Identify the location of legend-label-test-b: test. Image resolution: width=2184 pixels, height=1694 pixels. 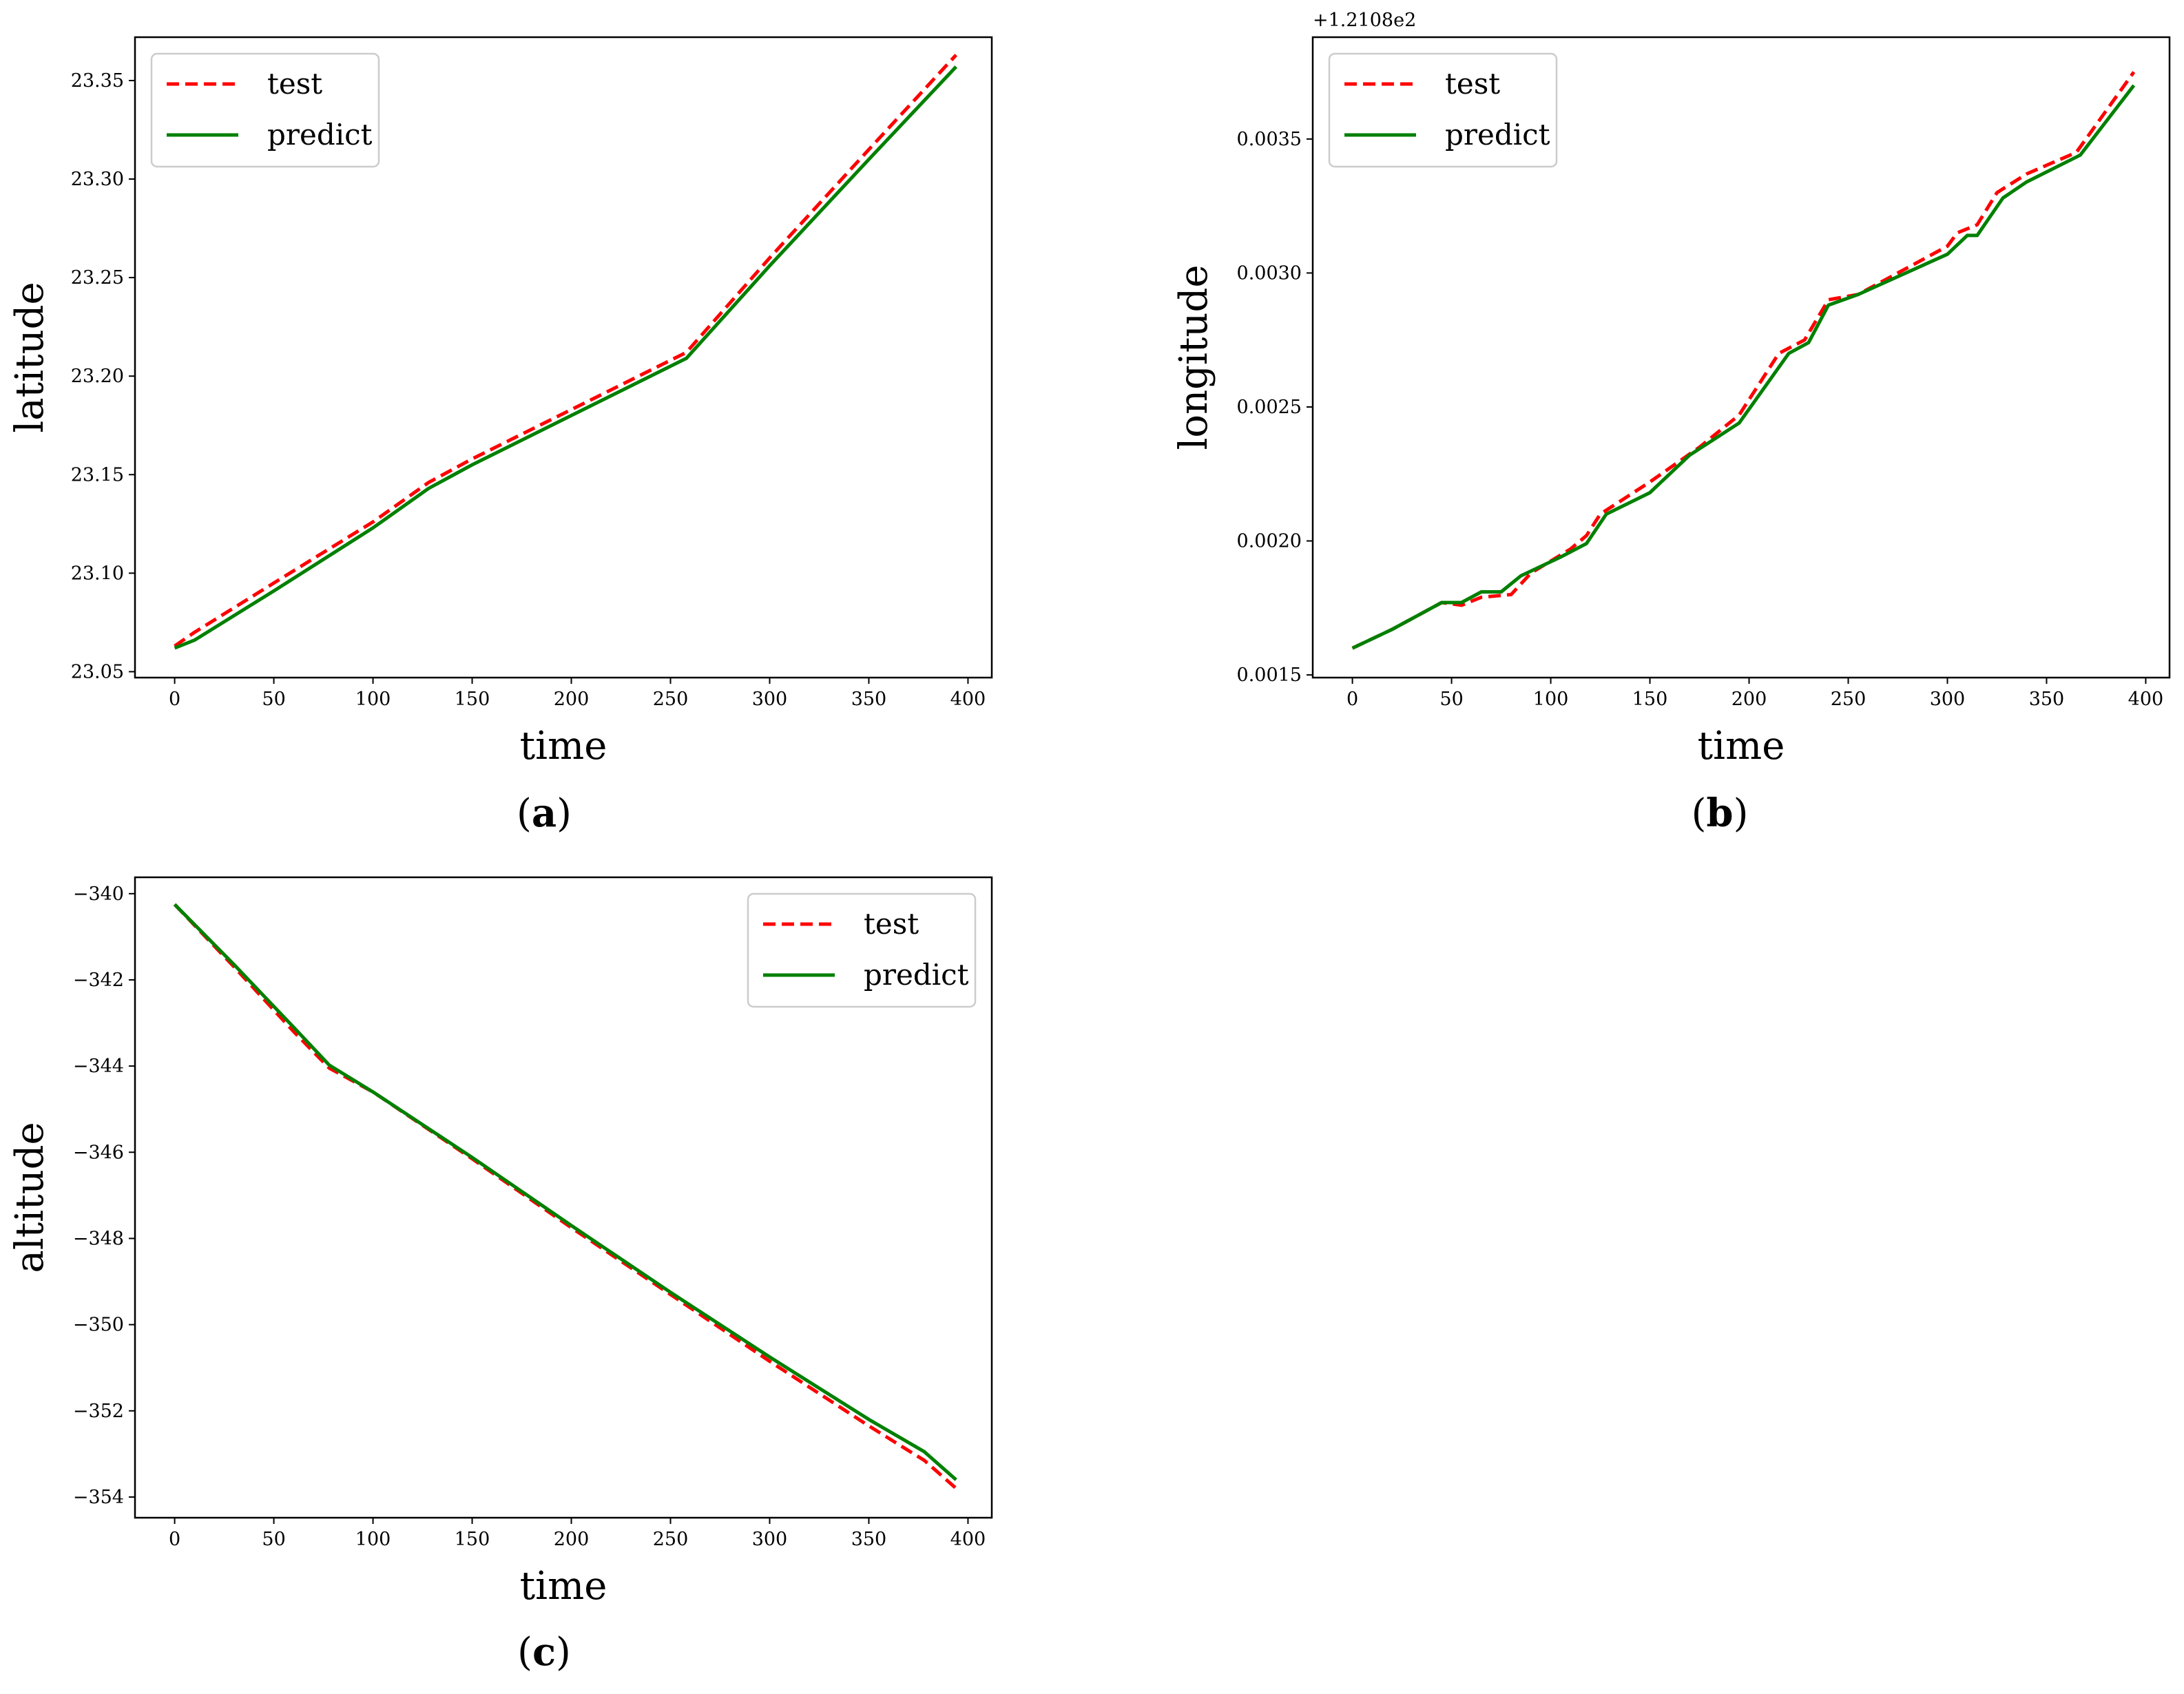
(1472, 84).